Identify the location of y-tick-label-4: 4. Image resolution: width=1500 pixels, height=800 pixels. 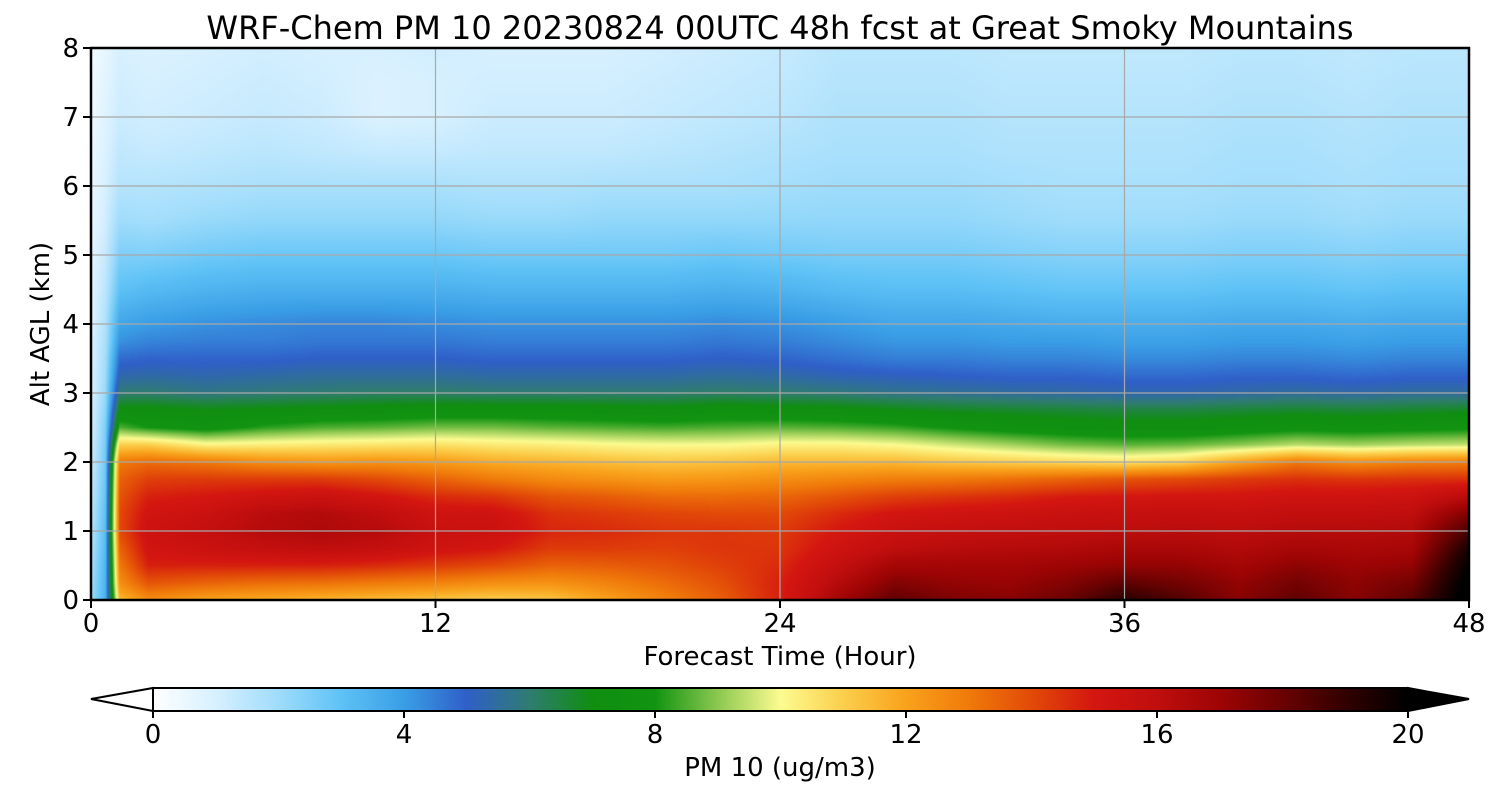
(70, 325).